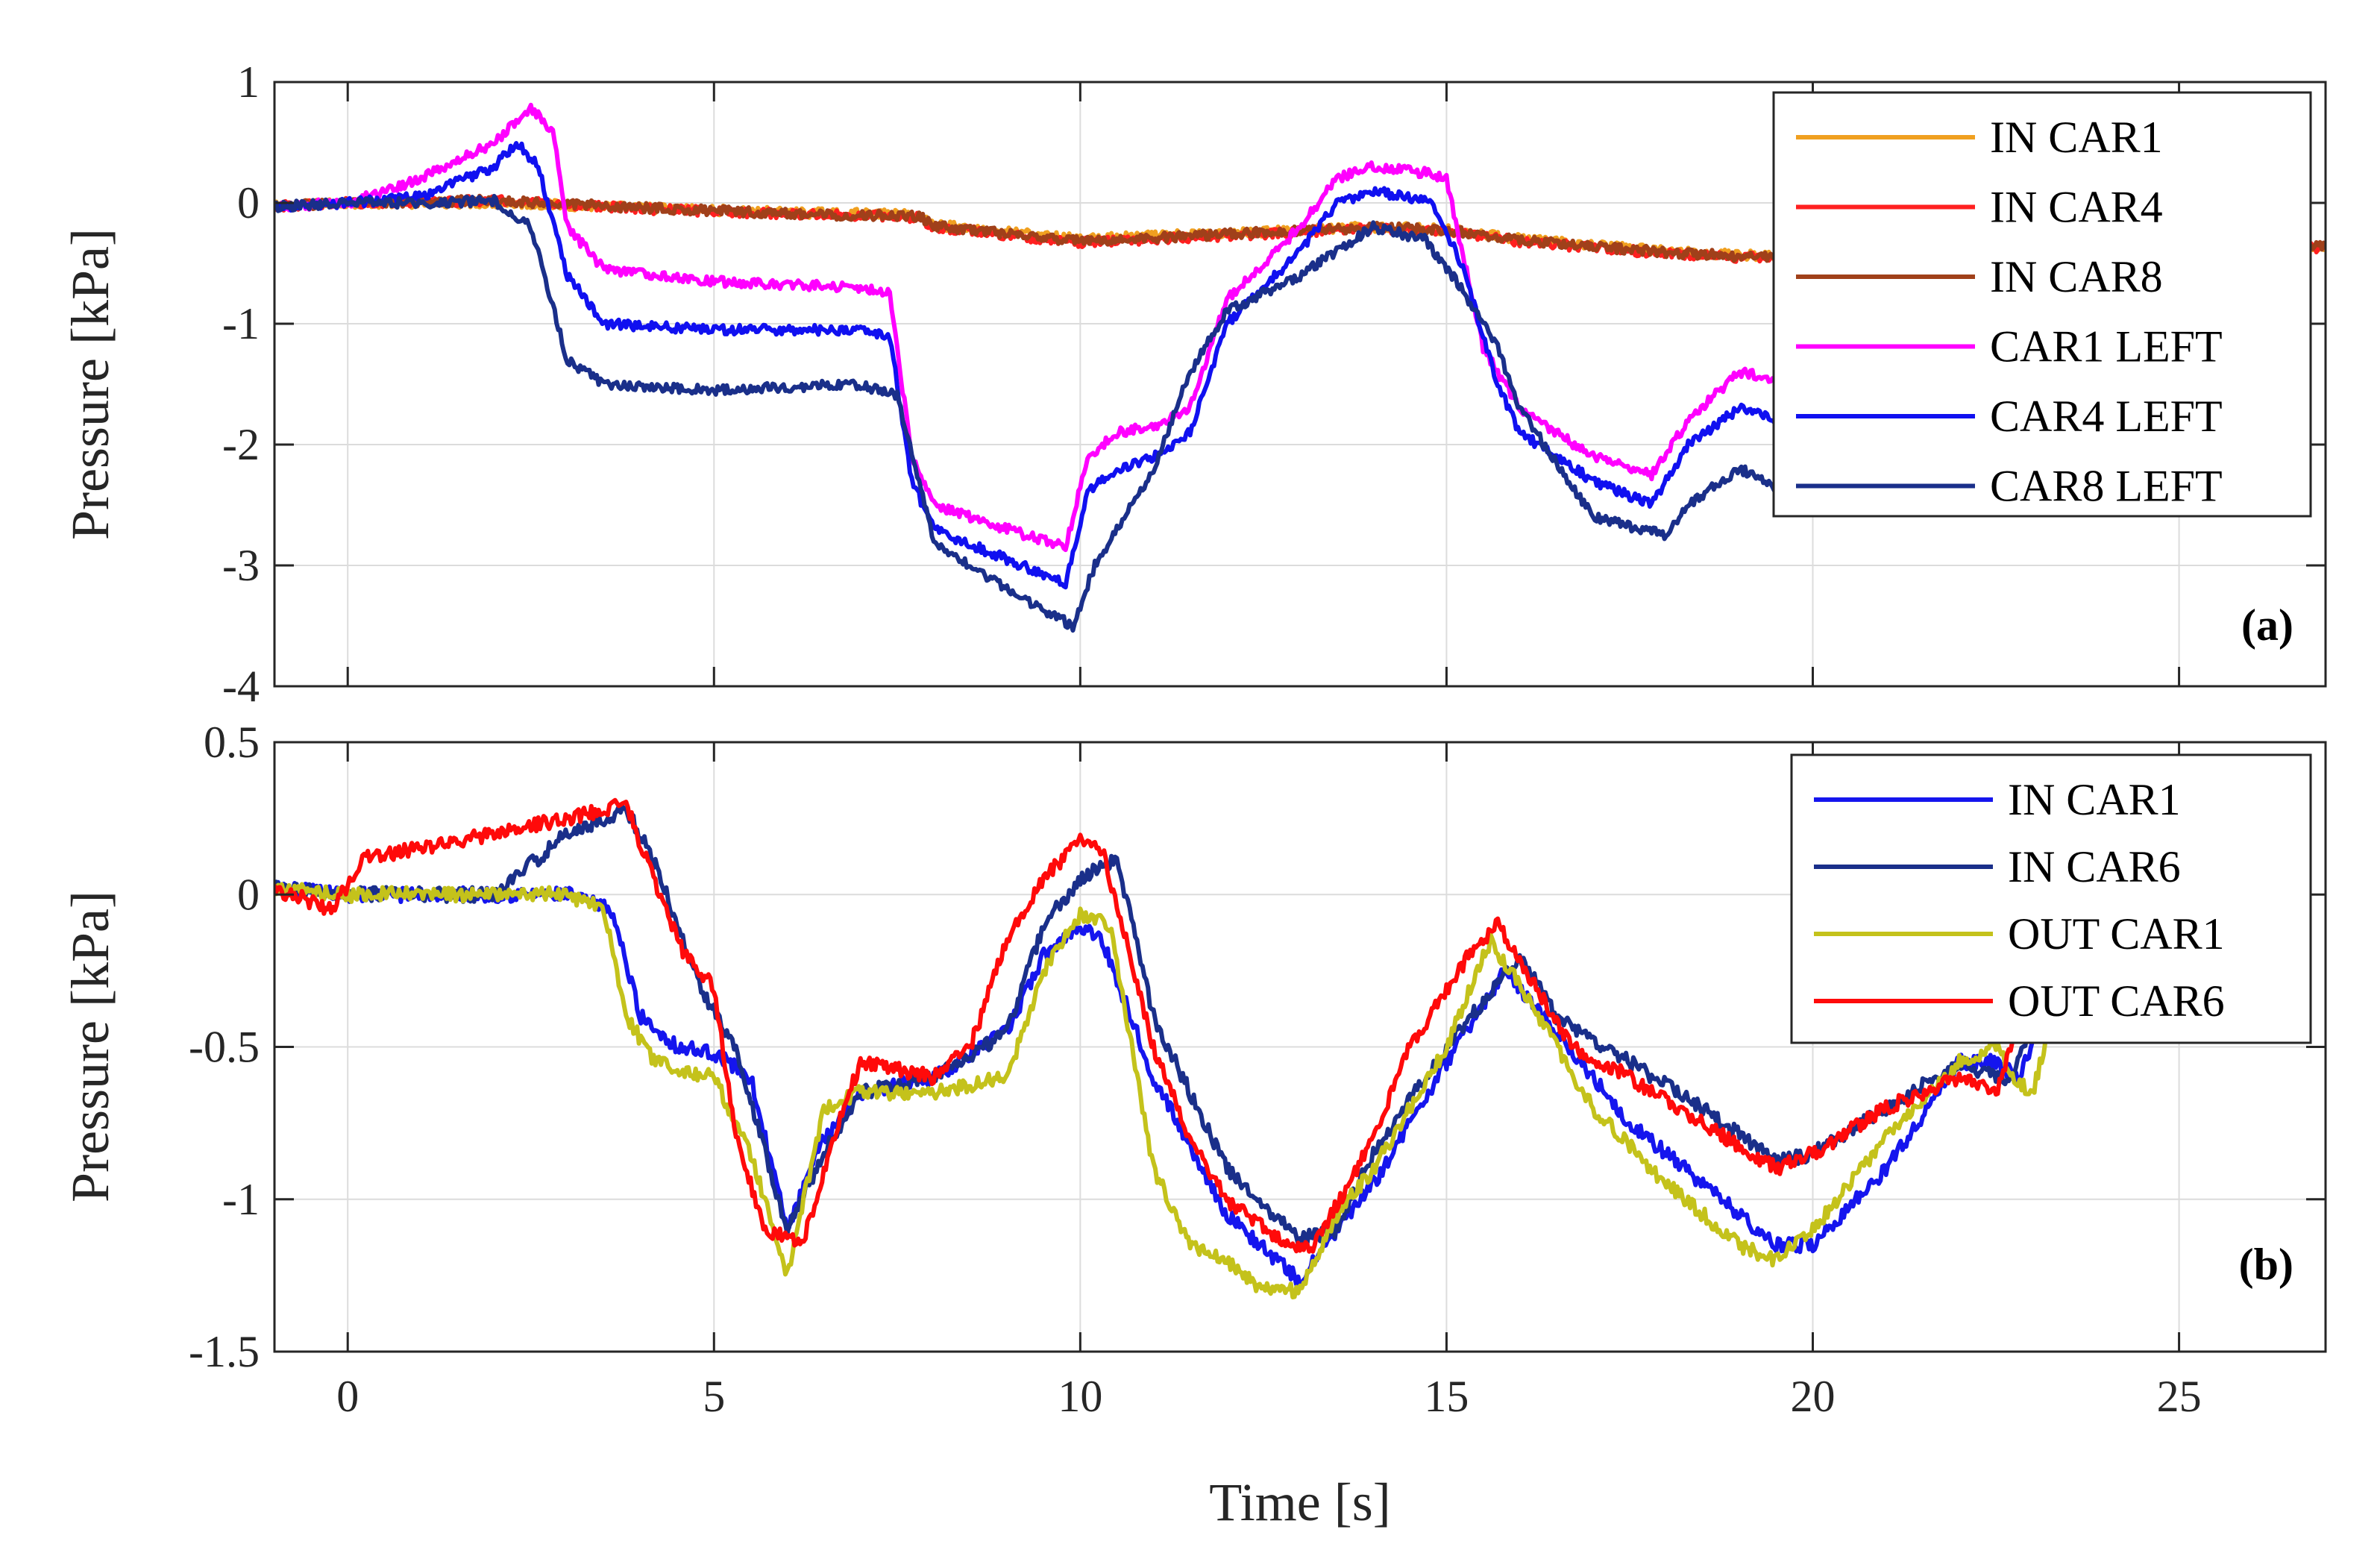 This screenshot has height=1556, width=2380. What do you see at coordinates (2266, 1264) in the screenshot?
I see `panel-b-label: (b)` at bounding box center [2266, 1264].